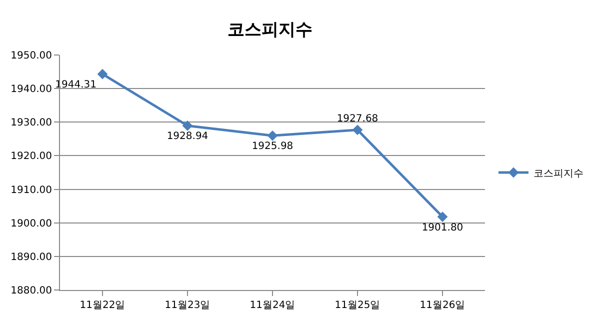  Describe the element at coordinates (31, 123) in the screenshot. I see `y-tick-label: 1930.00` at that location.